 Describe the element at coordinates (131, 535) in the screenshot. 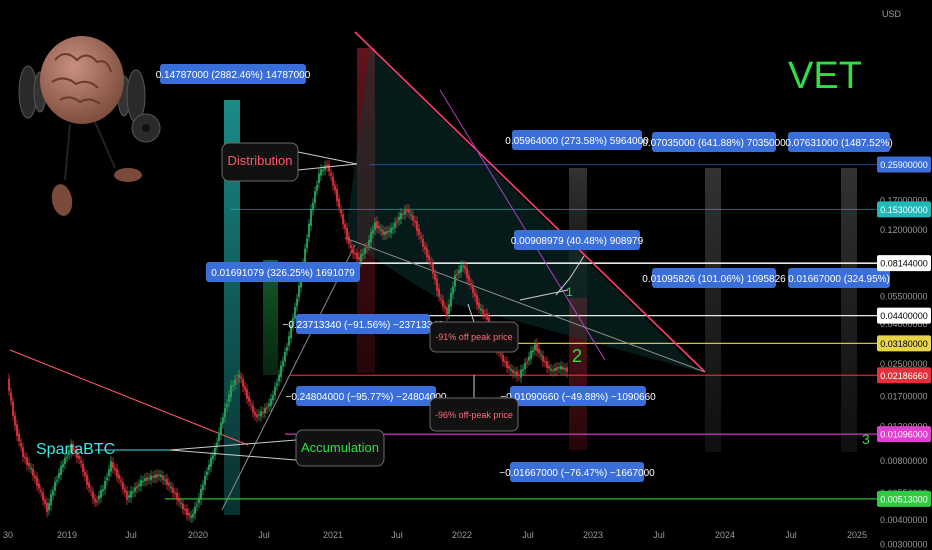

I see `x-tick-label: Jul` at that location.